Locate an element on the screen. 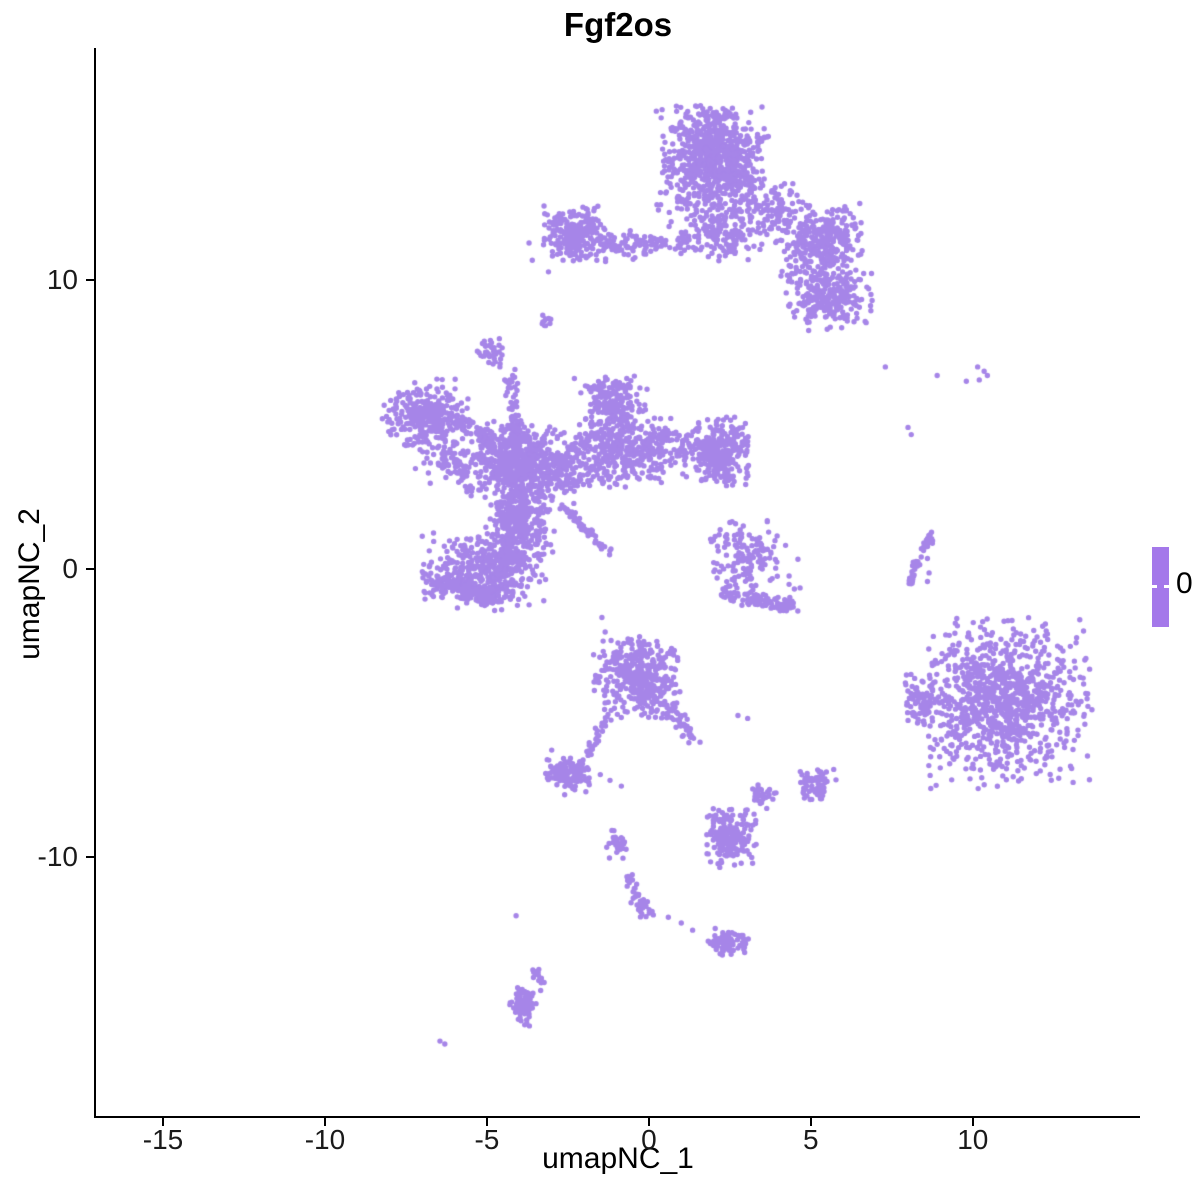 Image resolution: width=1200 pixels, height=1200 pixels. x-tick-label: 0 is located at coordinates (649, 1139).